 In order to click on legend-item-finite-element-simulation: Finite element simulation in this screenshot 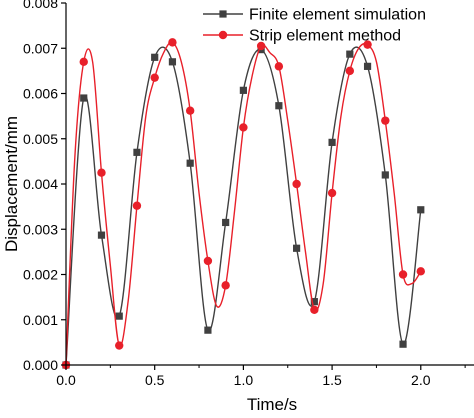, I will do `click(314, 15)`.